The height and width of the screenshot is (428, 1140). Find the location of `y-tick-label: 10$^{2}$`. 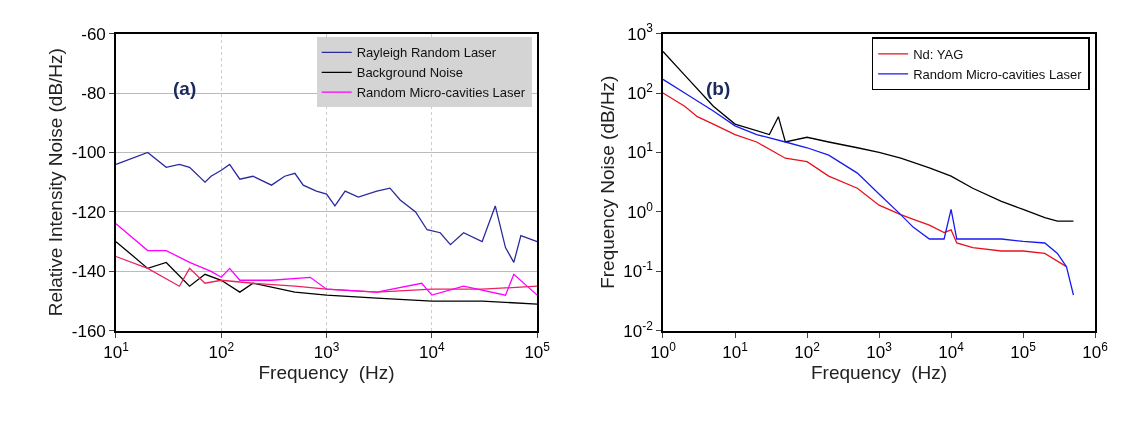

y-tick-label: 10$^{2}$ is located at coordinates (640, 91).